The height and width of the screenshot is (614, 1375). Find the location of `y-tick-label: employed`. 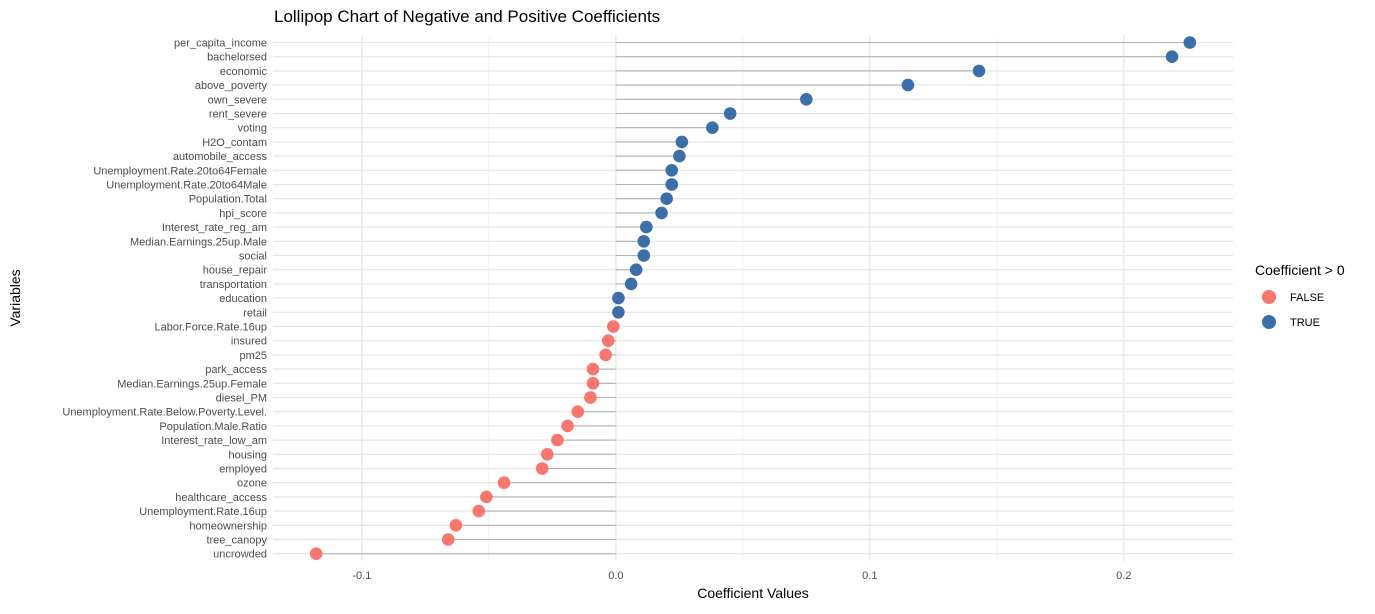

y-tick-label: employed is located at coordinates (243, 470).